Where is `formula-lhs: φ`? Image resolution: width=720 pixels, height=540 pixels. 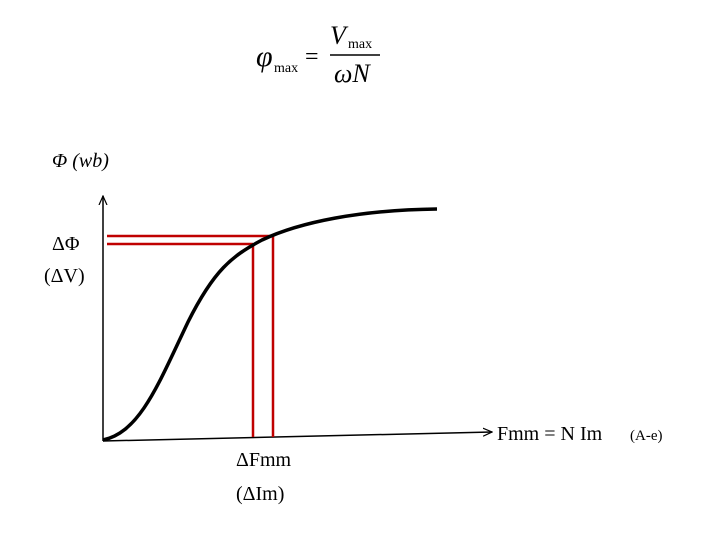
formula-lhs: φ is located at coordinates (264, 56).